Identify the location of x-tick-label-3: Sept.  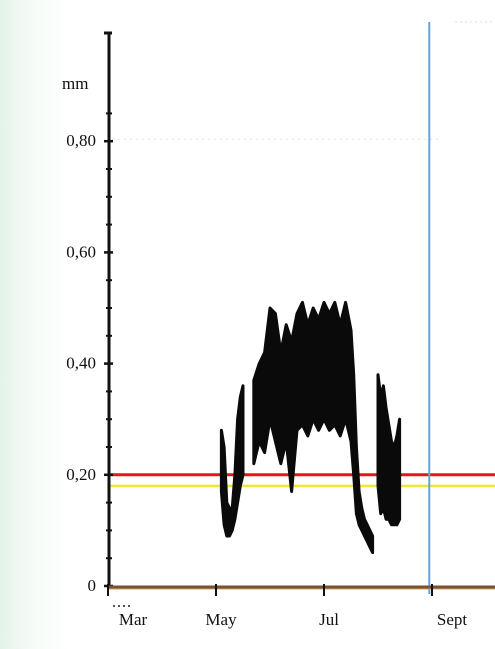
(452, 619).